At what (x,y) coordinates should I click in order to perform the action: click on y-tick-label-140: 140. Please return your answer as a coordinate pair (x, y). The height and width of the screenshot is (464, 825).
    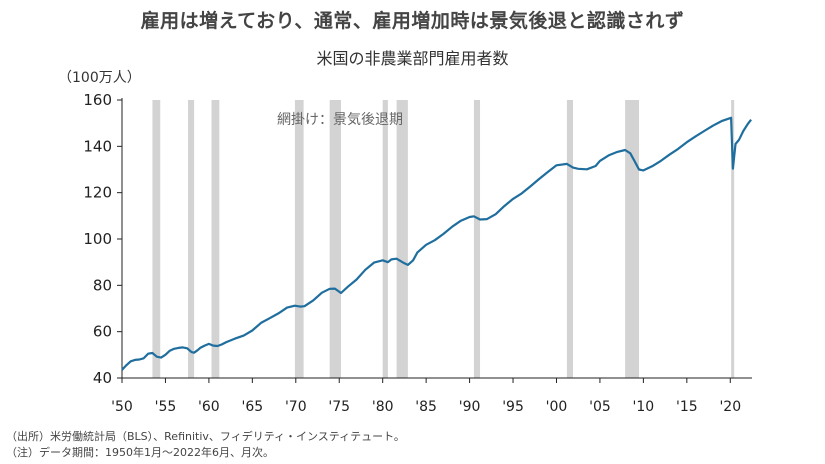
    Looking at the image, I should click on (97, 146).